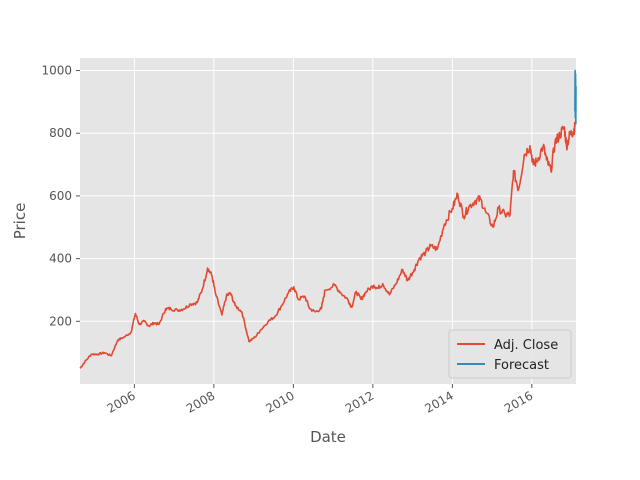  What do you see at coordinates (359, 401) in the screenshot?
I see `x-tick-label: 2012` at bounding box center [359, 401].